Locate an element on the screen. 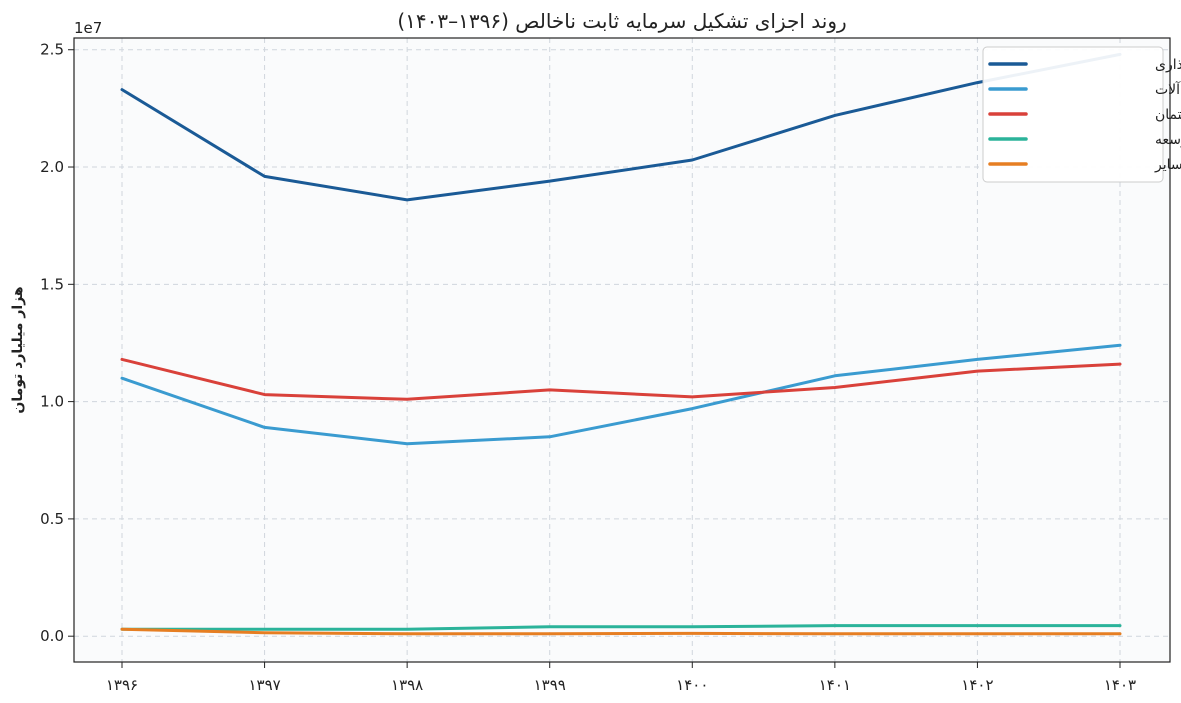 This screenshot has width=1181, height=703. x-tick-label: ۱۴۰۳ is located at coordinates (1120, 685).